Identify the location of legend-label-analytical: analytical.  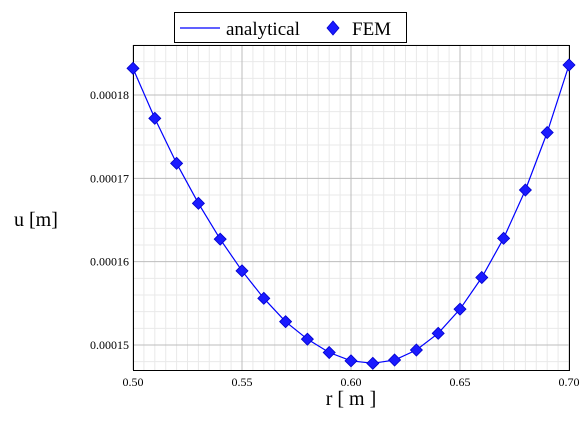
(263, 29).